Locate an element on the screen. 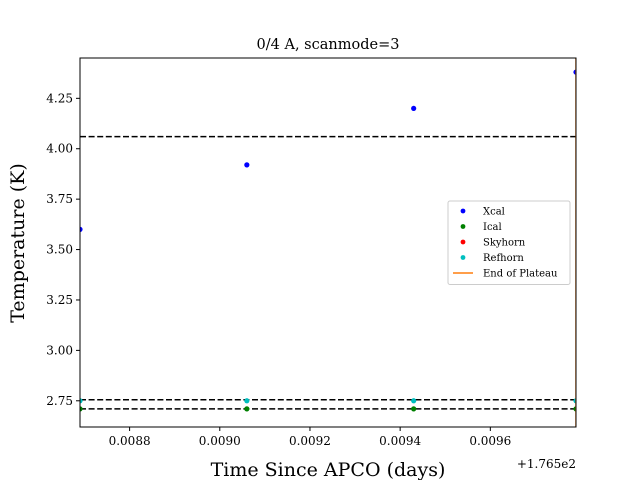  y-tick-label-3: 3.50 is located at coordinates (59, 250).